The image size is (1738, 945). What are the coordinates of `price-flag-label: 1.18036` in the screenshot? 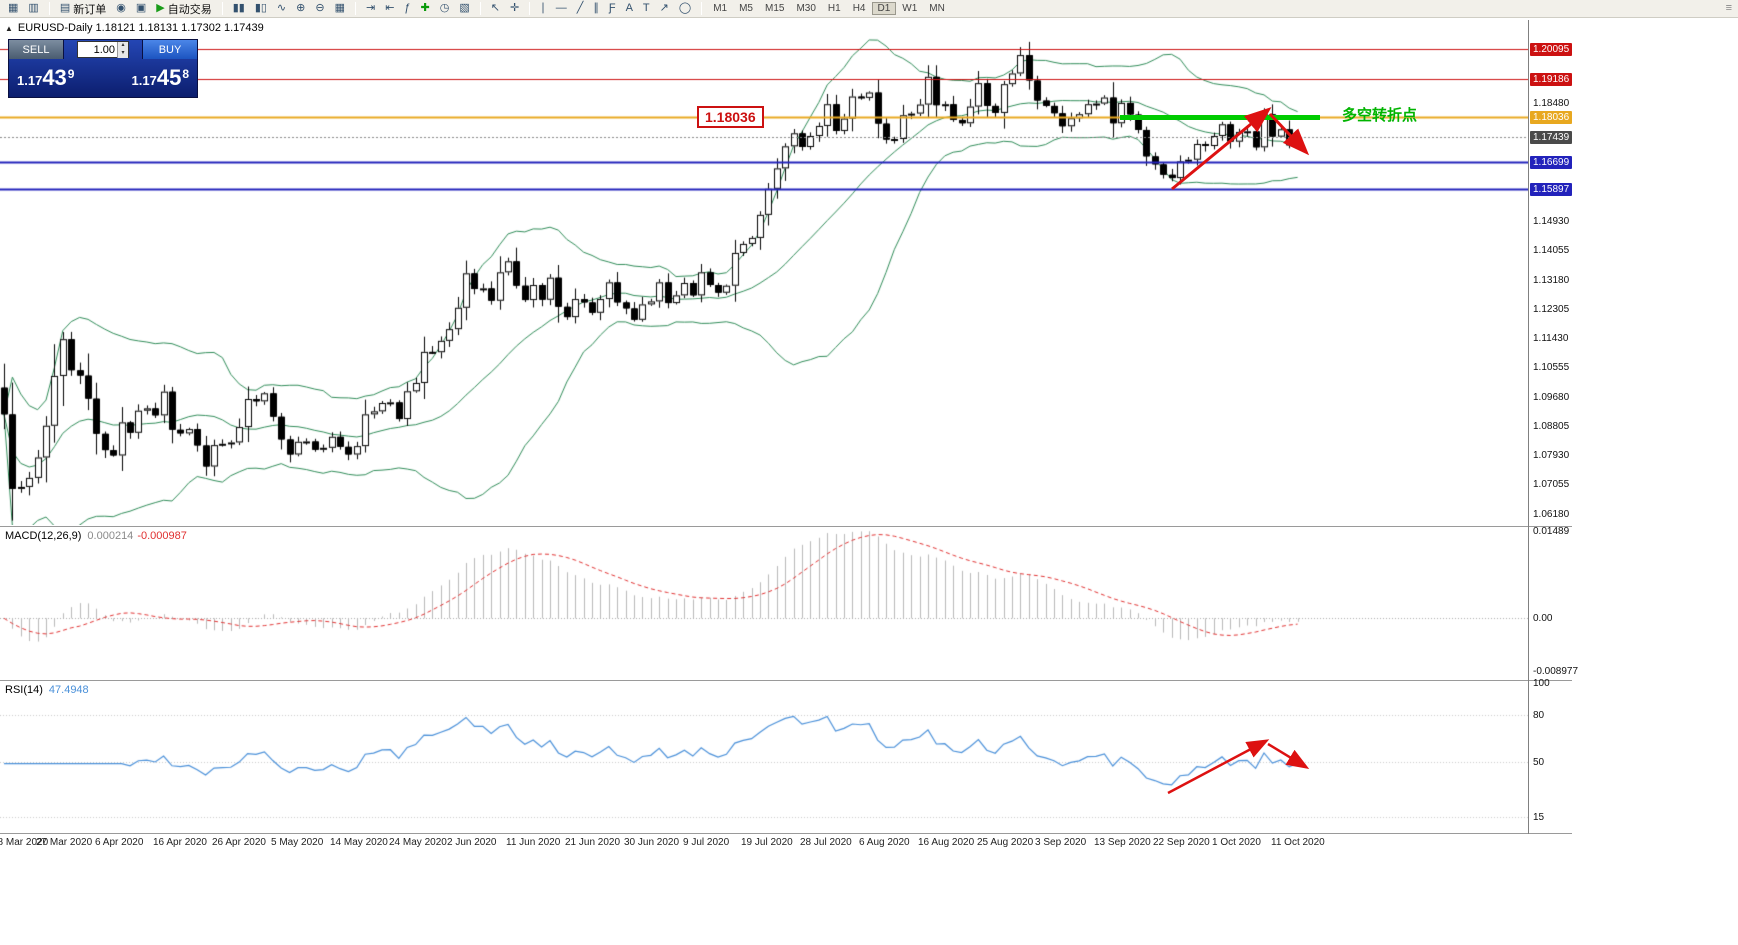 It's located at (730, 117).